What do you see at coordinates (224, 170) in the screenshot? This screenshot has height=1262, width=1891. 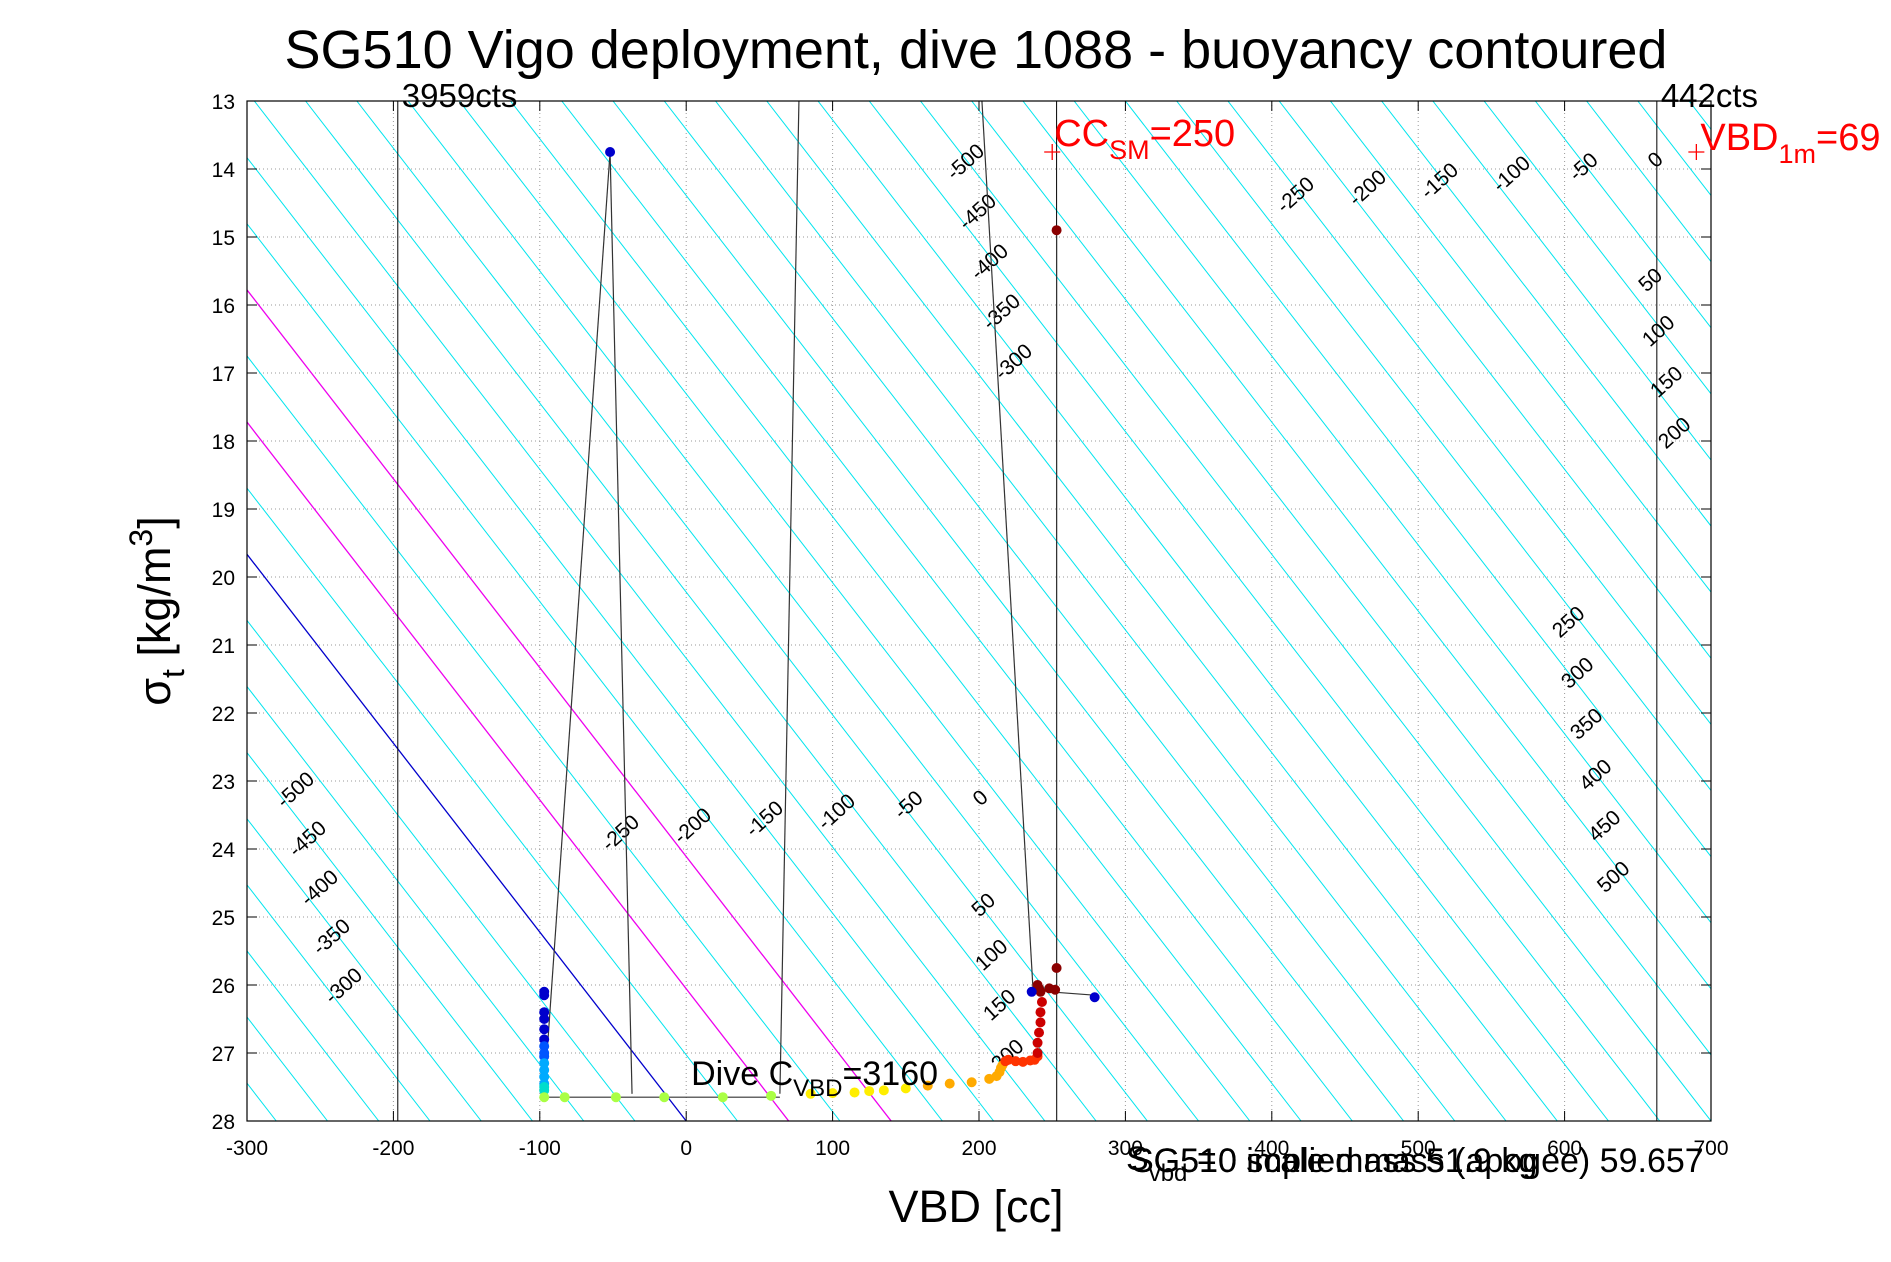 I see `y-tick-label: 14` at bounding box center [224, 170].